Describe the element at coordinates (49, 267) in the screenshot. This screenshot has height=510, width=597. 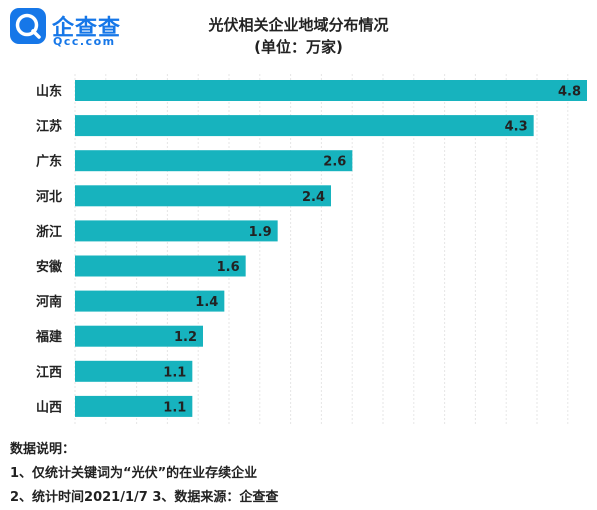
I see `category-label: 安徽` at that location.